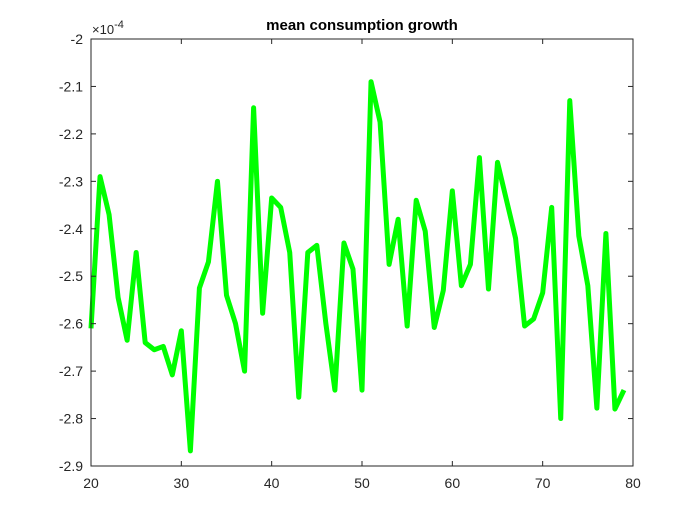 This screenshot has height=525, width=700. I want to click on y-tick-label: -2.6, so click(71, 324).